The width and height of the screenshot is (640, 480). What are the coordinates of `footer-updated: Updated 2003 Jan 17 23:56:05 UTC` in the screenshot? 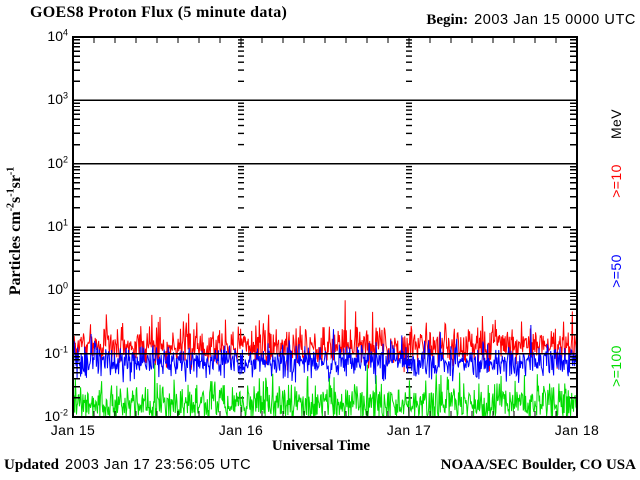 It's located at (127, 465).